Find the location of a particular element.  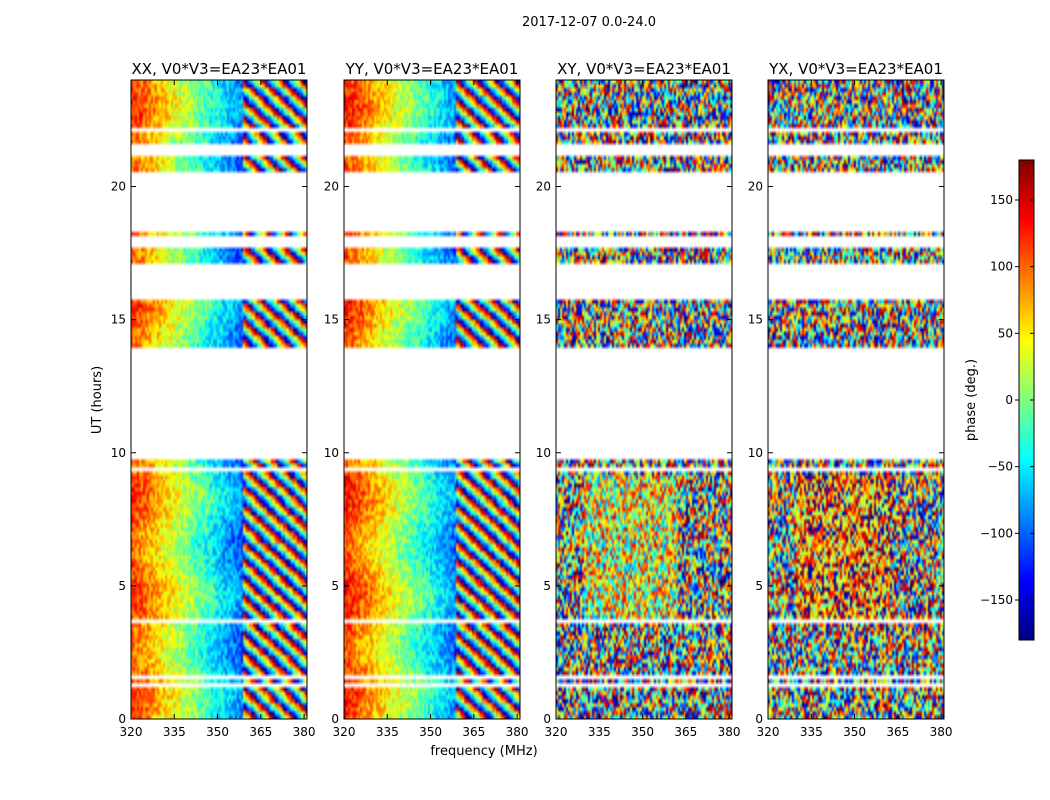

colorbar-tick-label: 150 is located at coordinates (1001, 200).